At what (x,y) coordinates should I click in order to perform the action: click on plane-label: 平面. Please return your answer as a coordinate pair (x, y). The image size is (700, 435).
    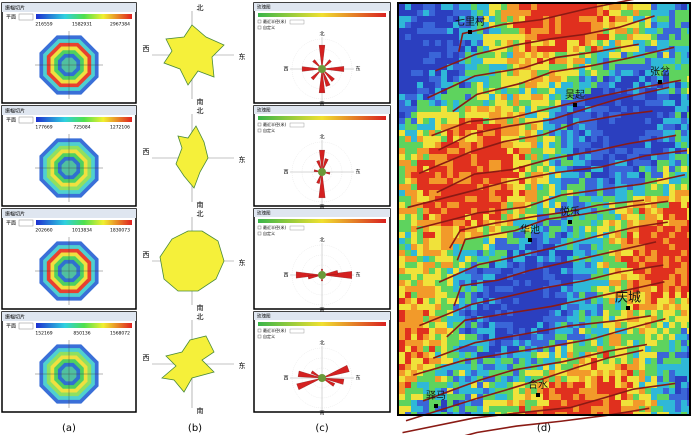
    Looking at the image, I should click on (11, 121).